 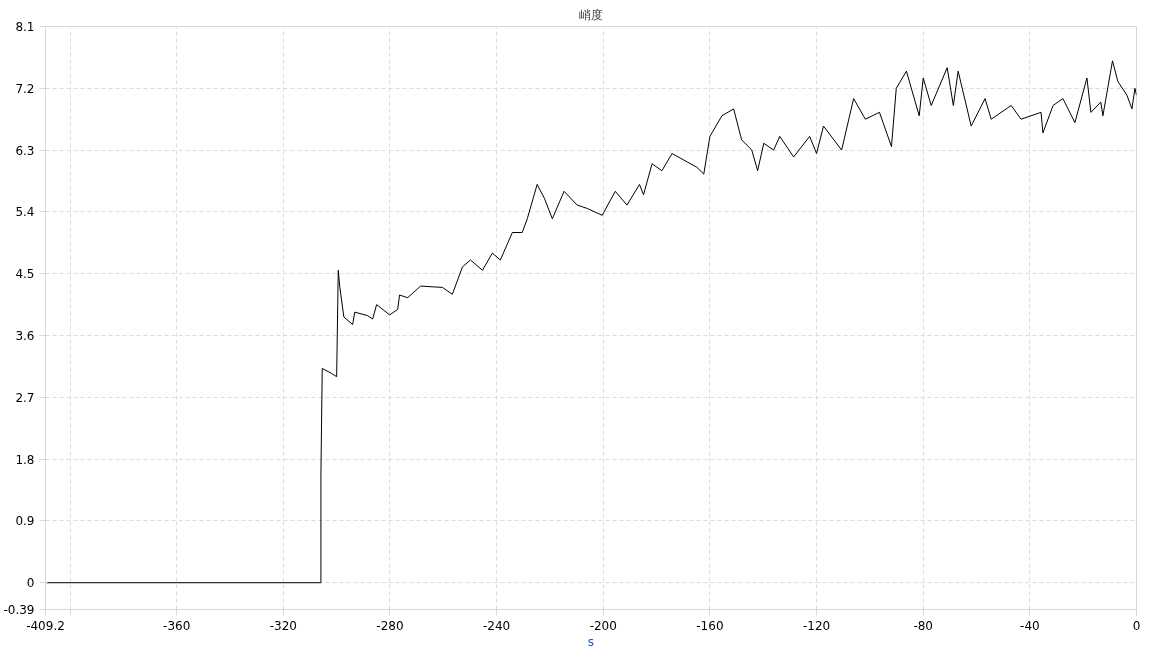 What do you see at coordinates (283, 625) in the screenshot?
I see `x-tick-label: -320` at bounding box center [283, 625].